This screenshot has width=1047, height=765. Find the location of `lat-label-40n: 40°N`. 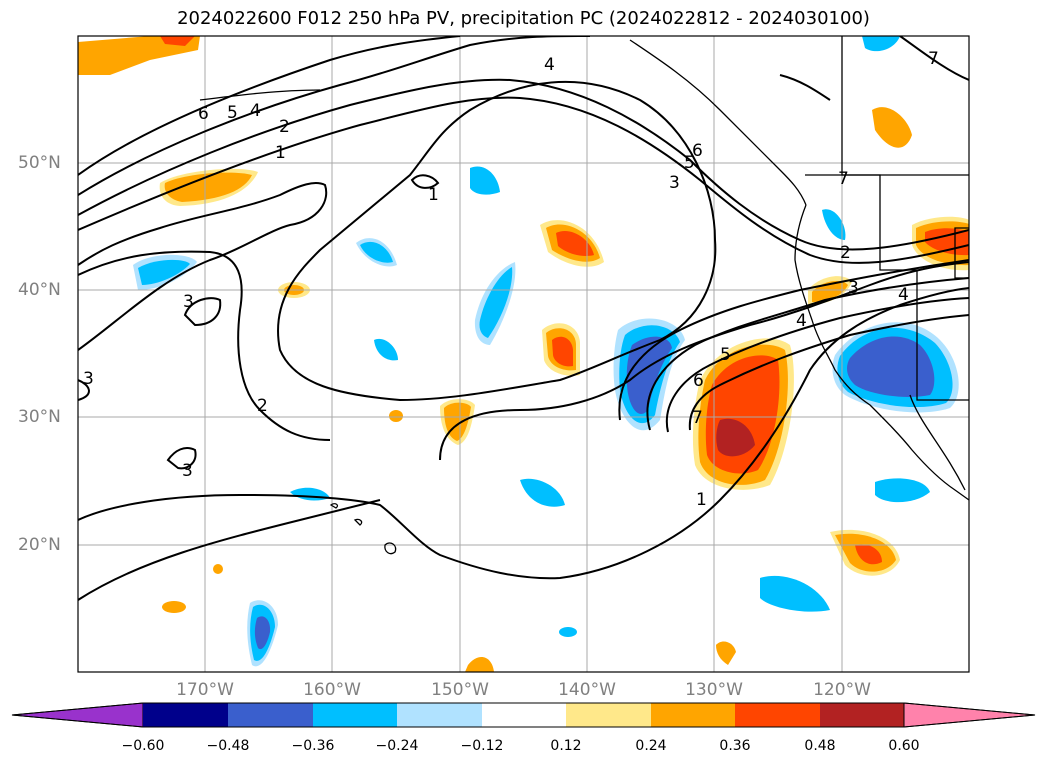

lat-label-40n: 40°N is located at coordinates (39, 290).